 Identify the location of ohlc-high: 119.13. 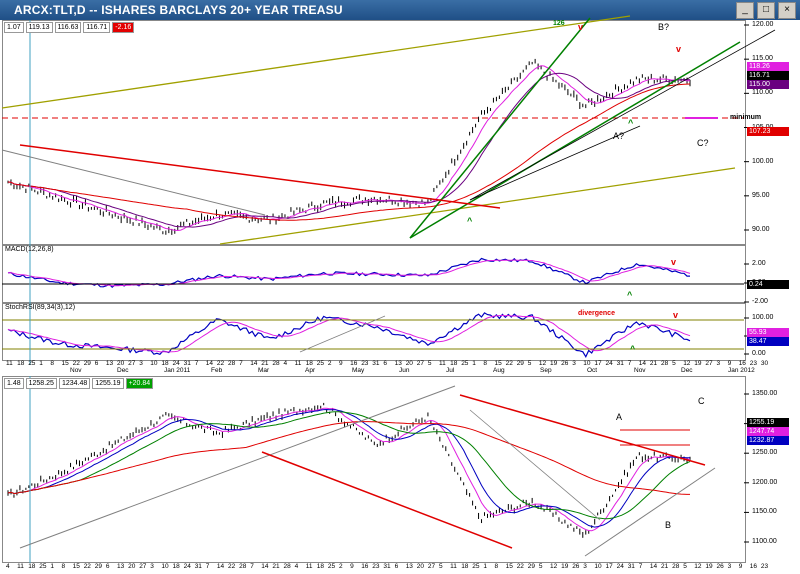
(39, 27).